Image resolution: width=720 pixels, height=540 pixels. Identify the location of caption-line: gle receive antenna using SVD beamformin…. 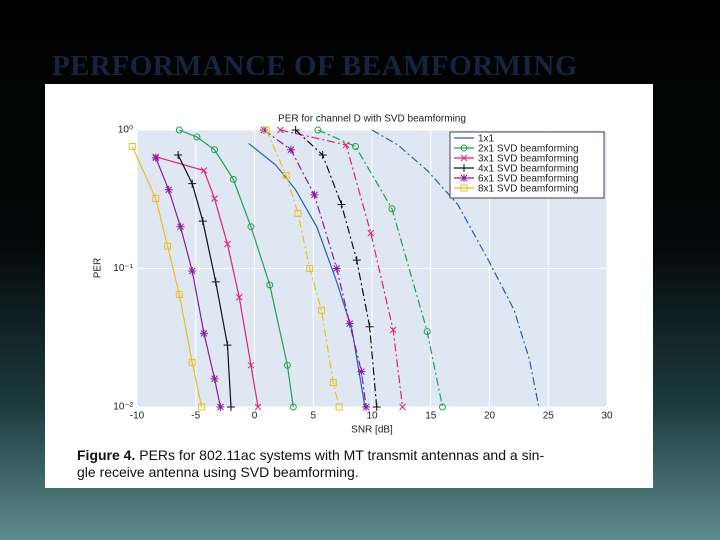
(218, 472).